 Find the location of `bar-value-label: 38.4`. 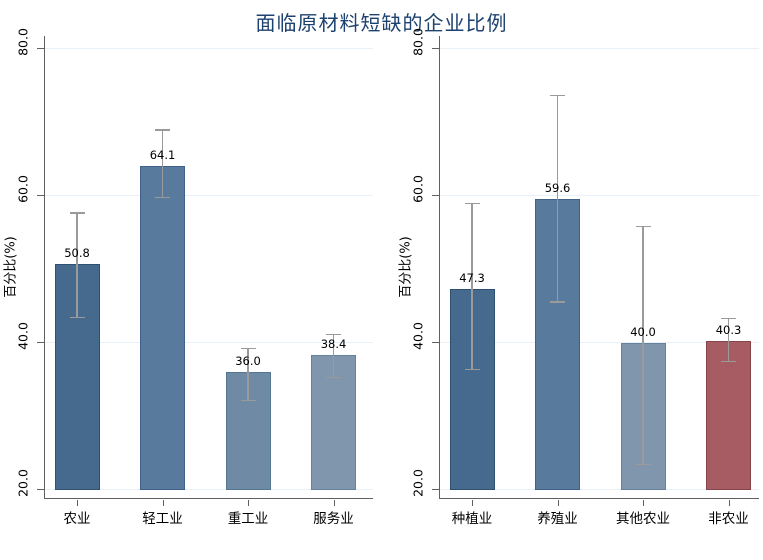

bar-value-label: 38.4 is located at coordinates (333, 343).